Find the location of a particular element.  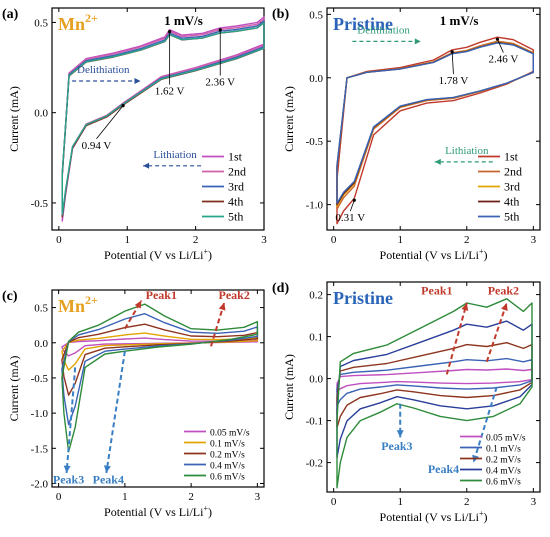

axes-frame is located at coordinates (158, 388).